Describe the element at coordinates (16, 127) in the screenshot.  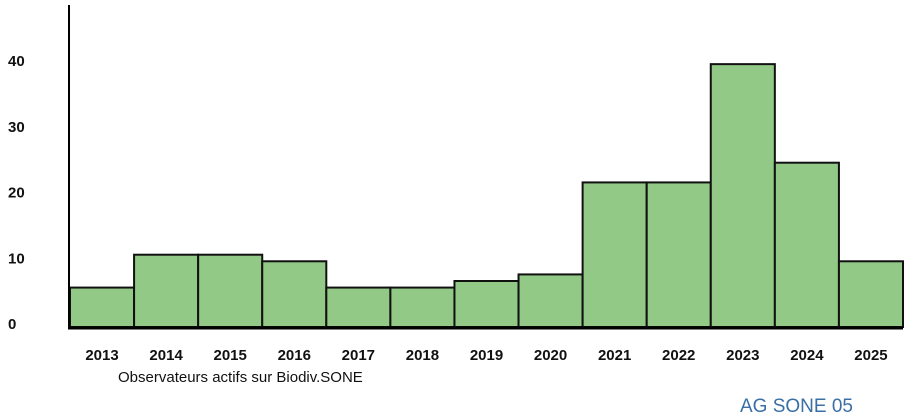
I see `y-tick-label: 30` at that location.